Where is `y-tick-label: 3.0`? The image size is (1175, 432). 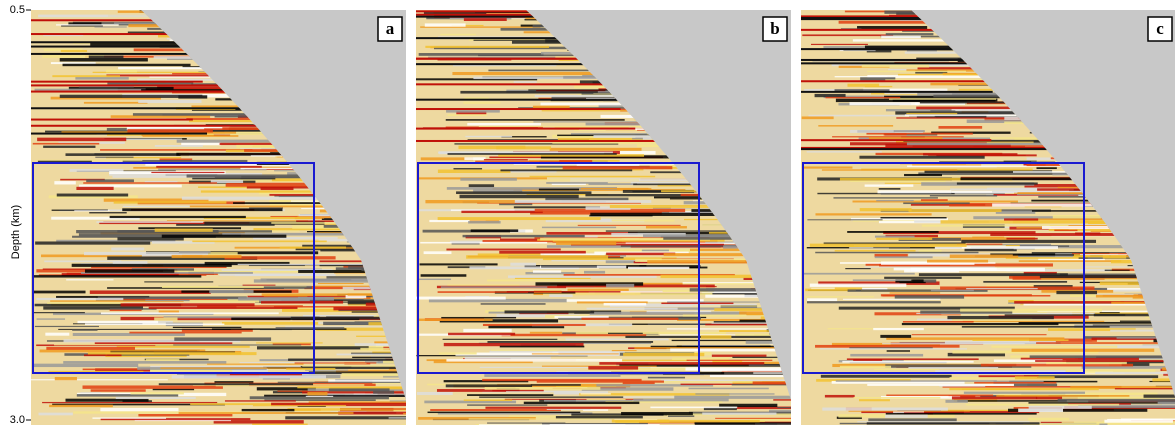 y-tick-label: 3.0 is located at coordinates (17, 420).